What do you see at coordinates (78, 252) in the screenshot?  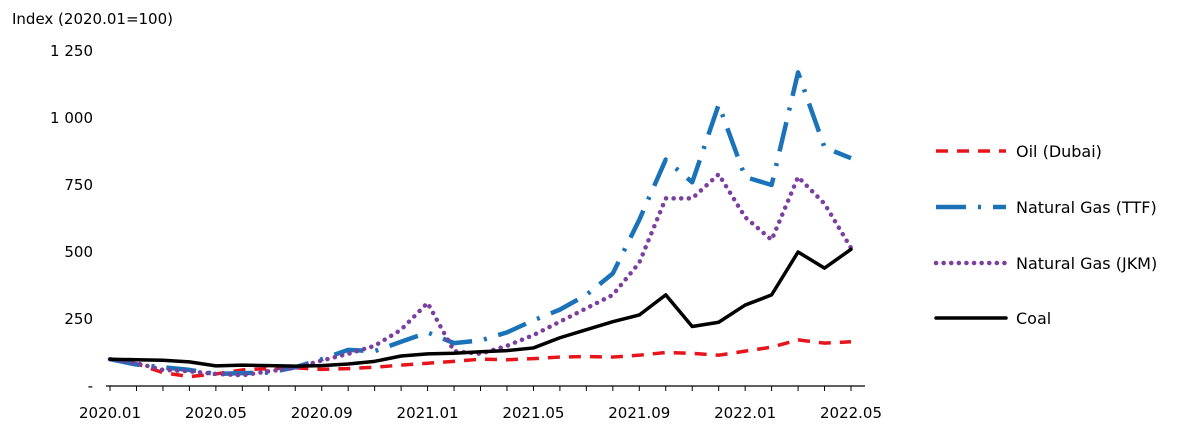 I see `y-tick-label: 500` at bounding box center [78, 252].